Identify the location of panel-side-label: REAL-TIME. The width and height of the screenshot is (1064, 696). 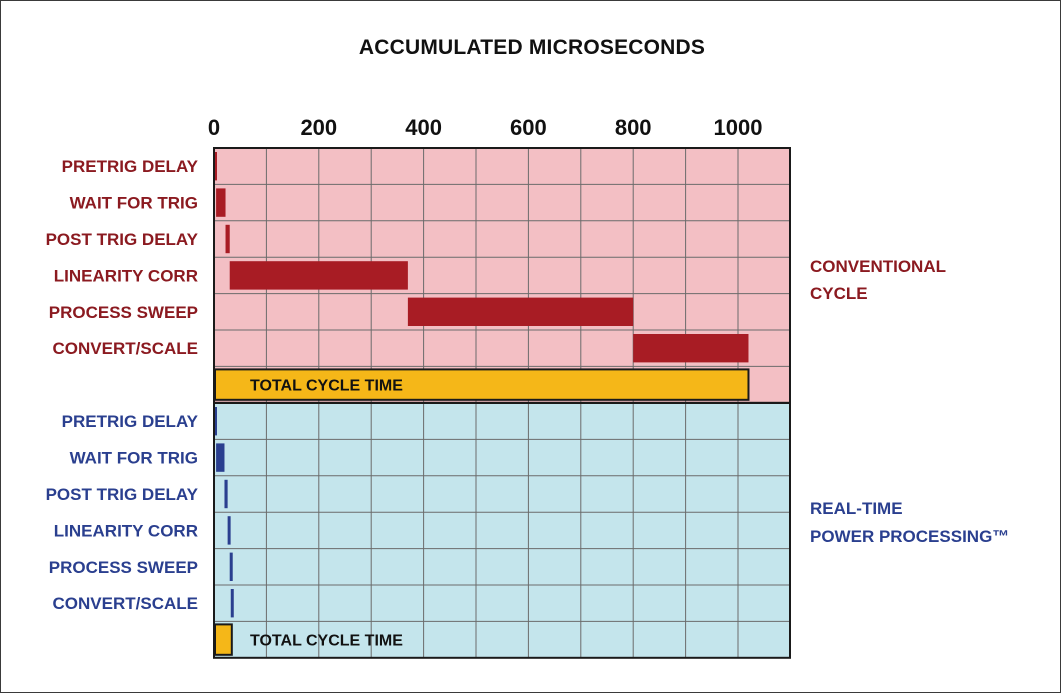
(856, 508).